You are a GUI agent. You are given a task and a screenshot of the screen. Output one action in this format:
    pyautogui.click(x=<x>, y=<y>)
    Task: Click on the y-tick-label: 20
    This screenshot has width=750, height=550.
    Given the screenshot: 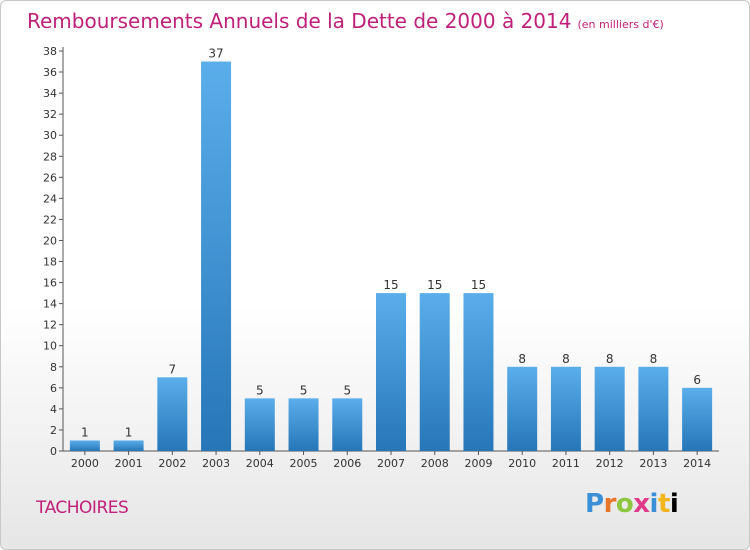 What is the action you would take?
    pyautogui.click(x=50, y=240)
    